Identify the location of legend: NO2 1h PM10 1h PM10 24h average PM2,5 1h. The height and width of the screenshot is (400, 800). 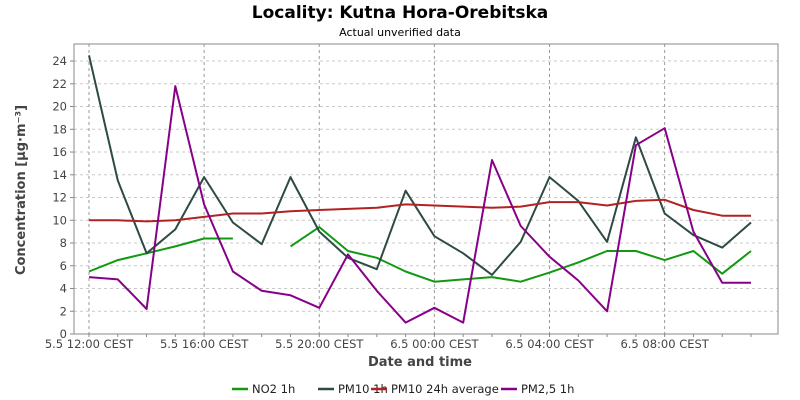
(403, 389).